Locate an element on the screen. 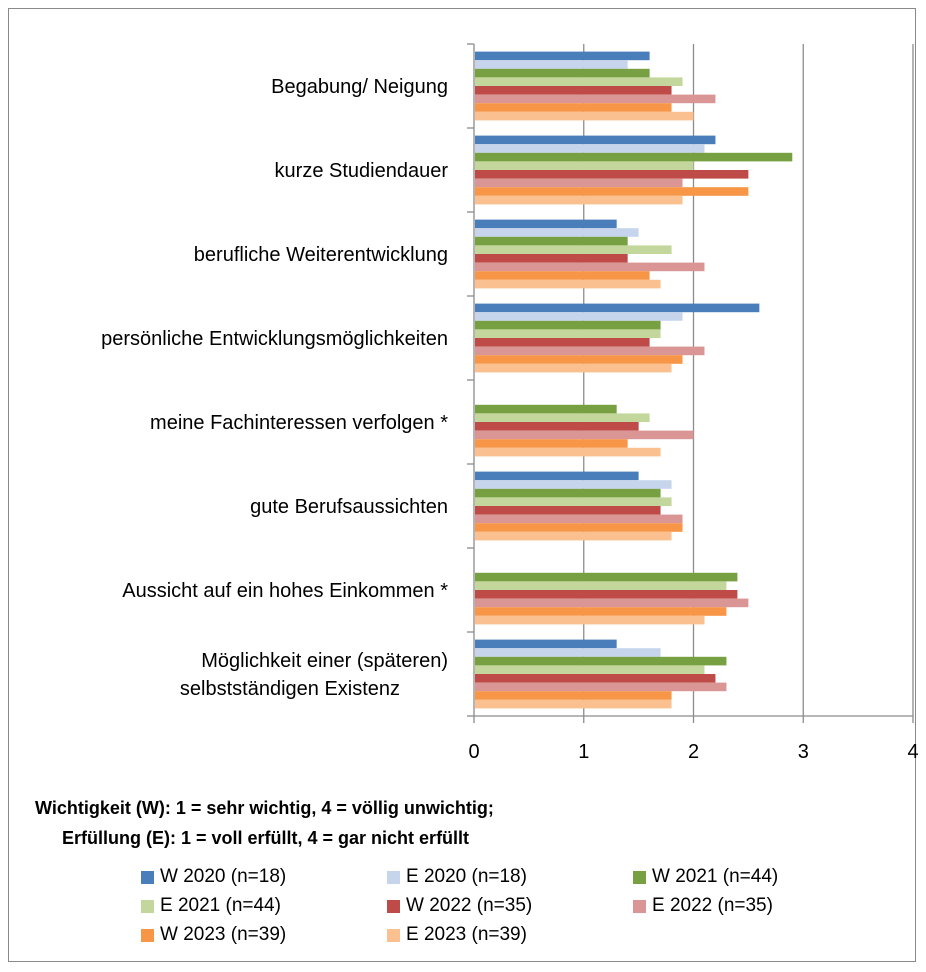 The height and width of the screenshot is (972, 926). legend-label: E 2021 (n=44) is located at coordinates (220, 905).